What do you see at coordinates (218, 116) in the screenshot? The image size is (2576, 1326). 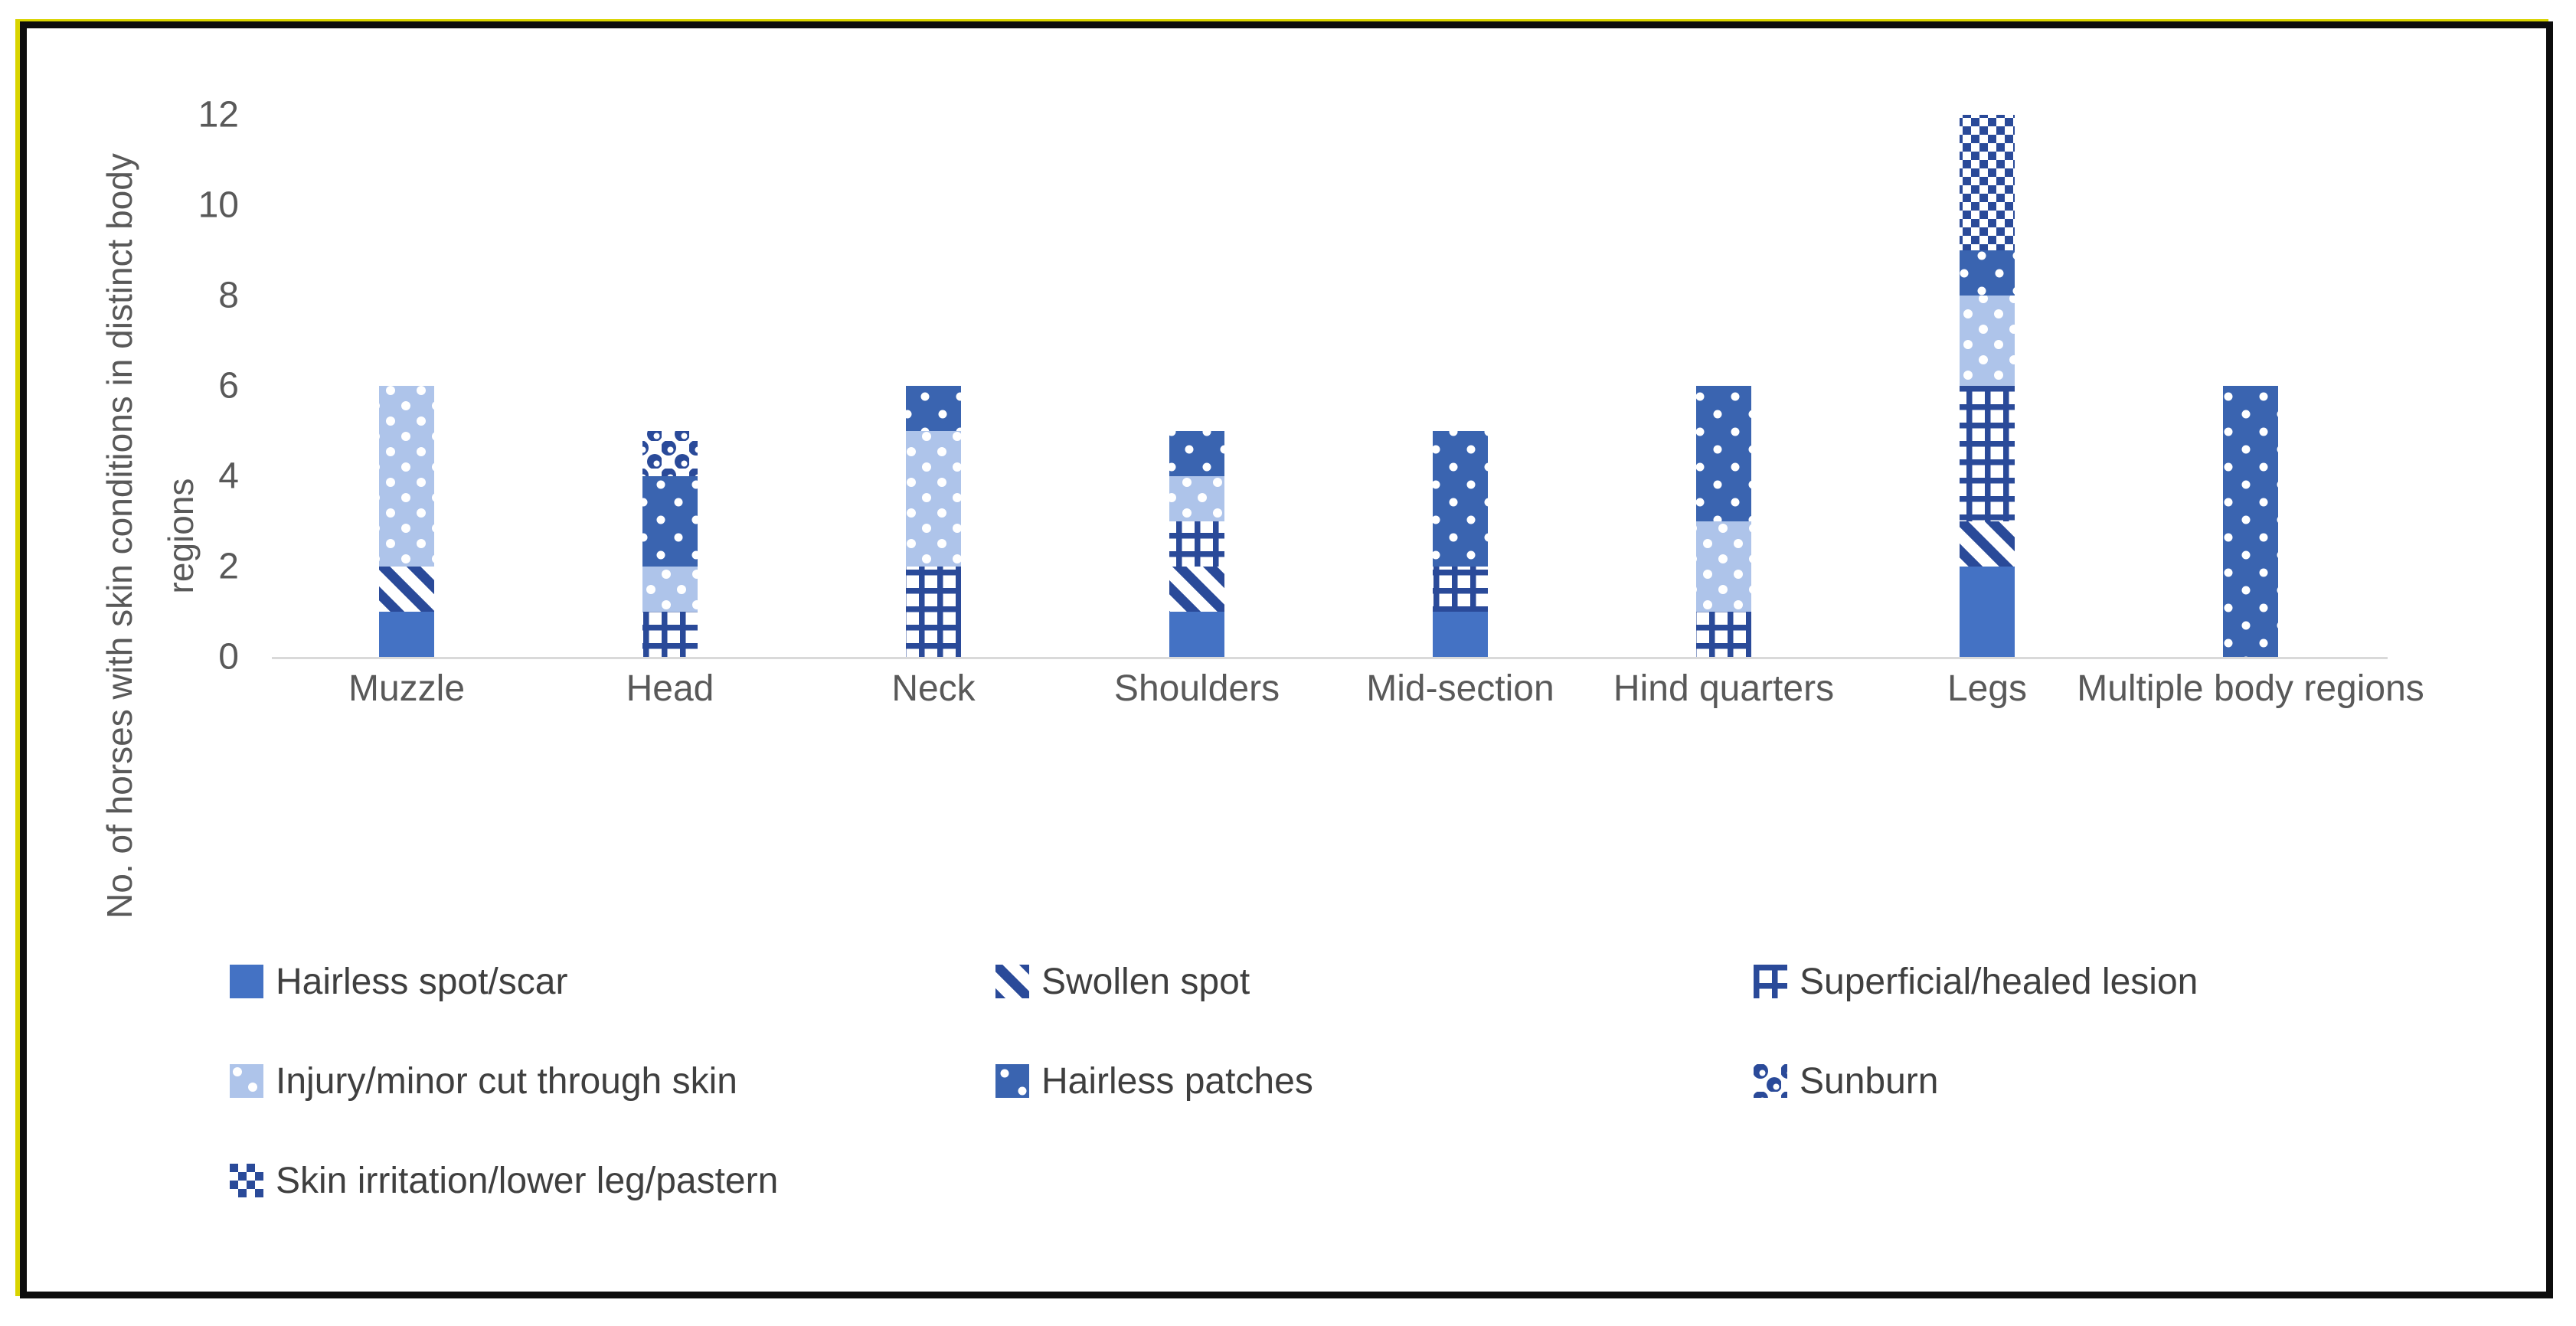 I see `y-tick-label: 12` at bounding box center [218, 116].